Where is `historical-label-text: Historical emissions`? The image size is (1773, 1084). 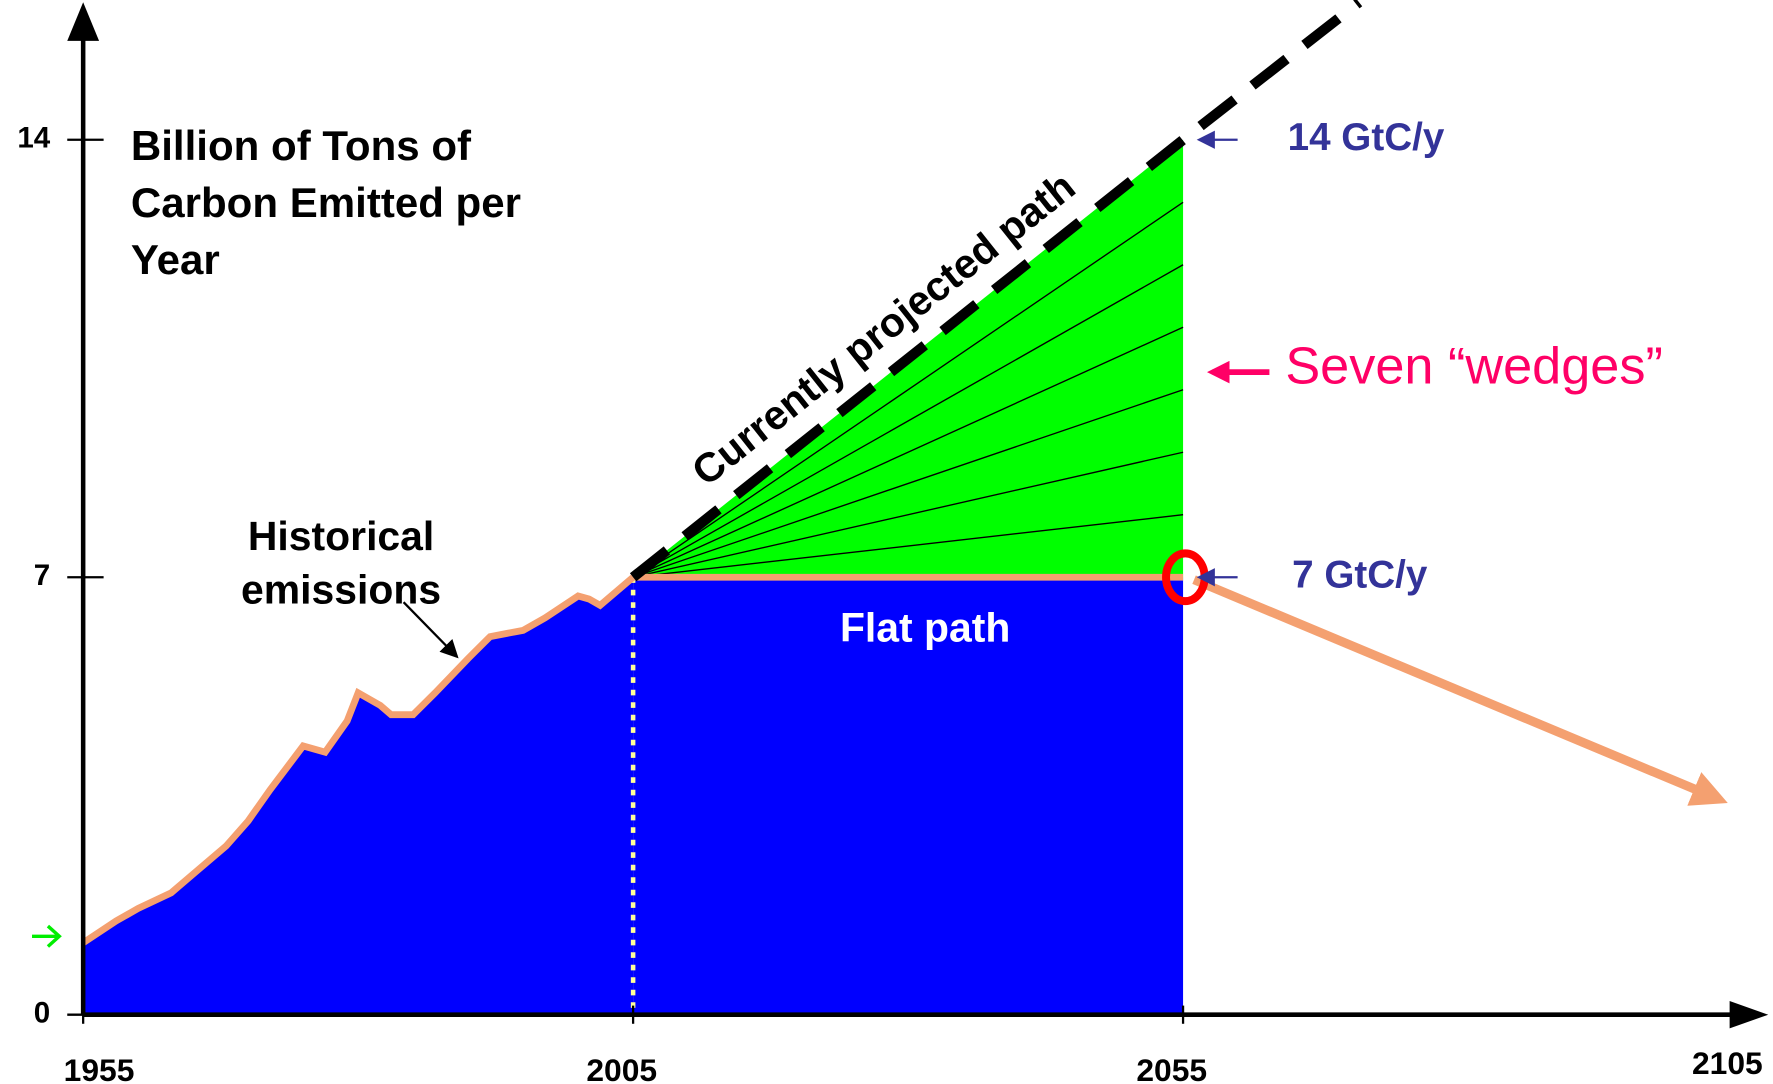
historical-label-text: Historical emissions is located at coordinates (341, 562).